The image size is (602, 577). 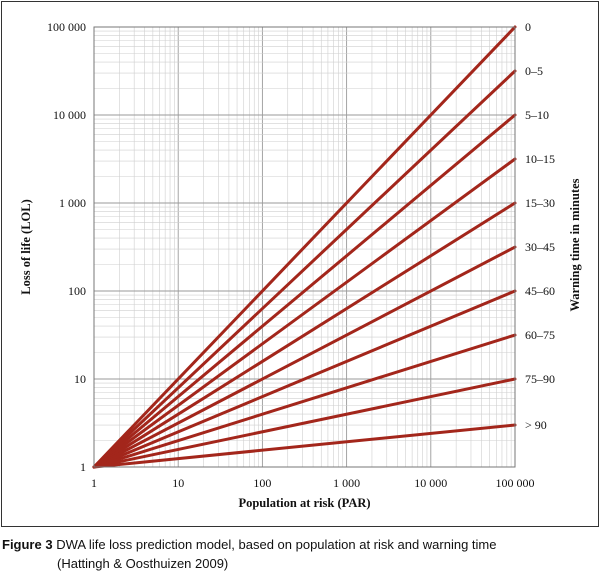 What do you see at coordinates (540, 159) in the screenshot?
I see `series-label: 10–15` at bounding box center [540, 159].